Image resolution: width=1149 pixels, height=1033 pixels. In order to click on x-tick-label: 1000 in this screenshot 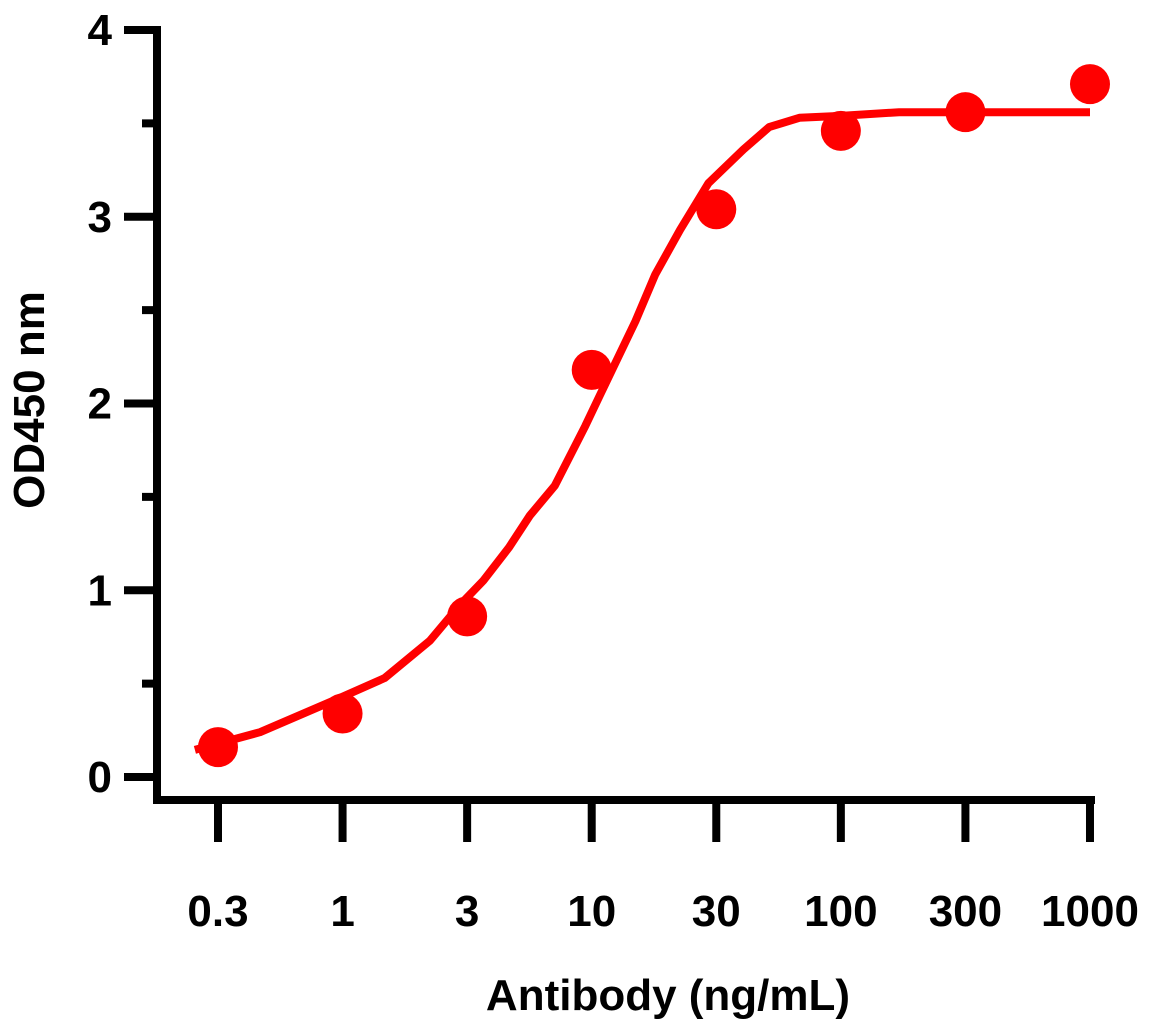, I will do `click(1090, 911)`.